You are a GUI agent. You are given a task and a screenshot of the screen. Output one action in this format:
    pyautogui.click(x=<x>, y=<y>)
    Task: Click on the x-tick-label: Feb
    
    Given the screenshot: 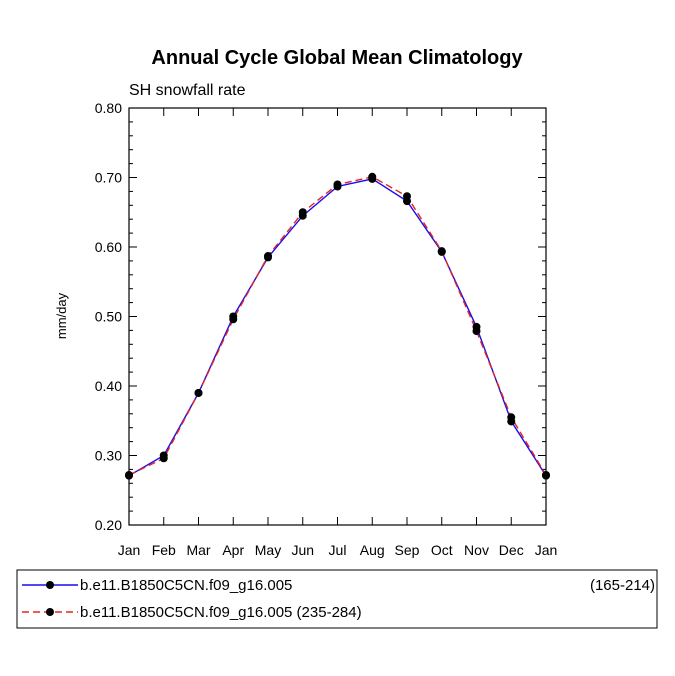 What is the action you would take?
    pyautogui.click(x=164, y=550)
    